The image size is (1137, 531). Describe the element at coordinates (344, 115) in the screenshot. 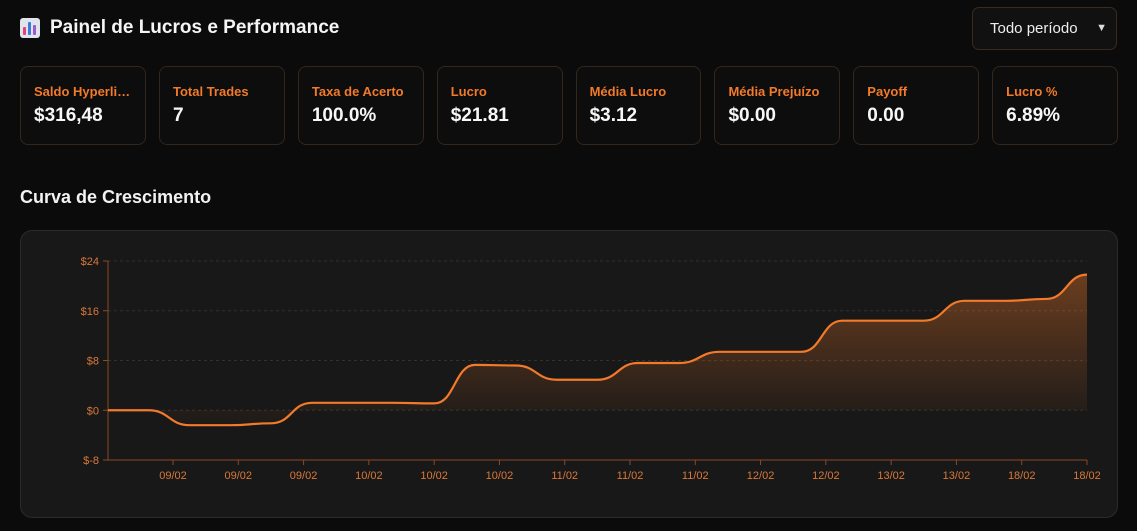

I see `stat-value: 100.0%` at that location.